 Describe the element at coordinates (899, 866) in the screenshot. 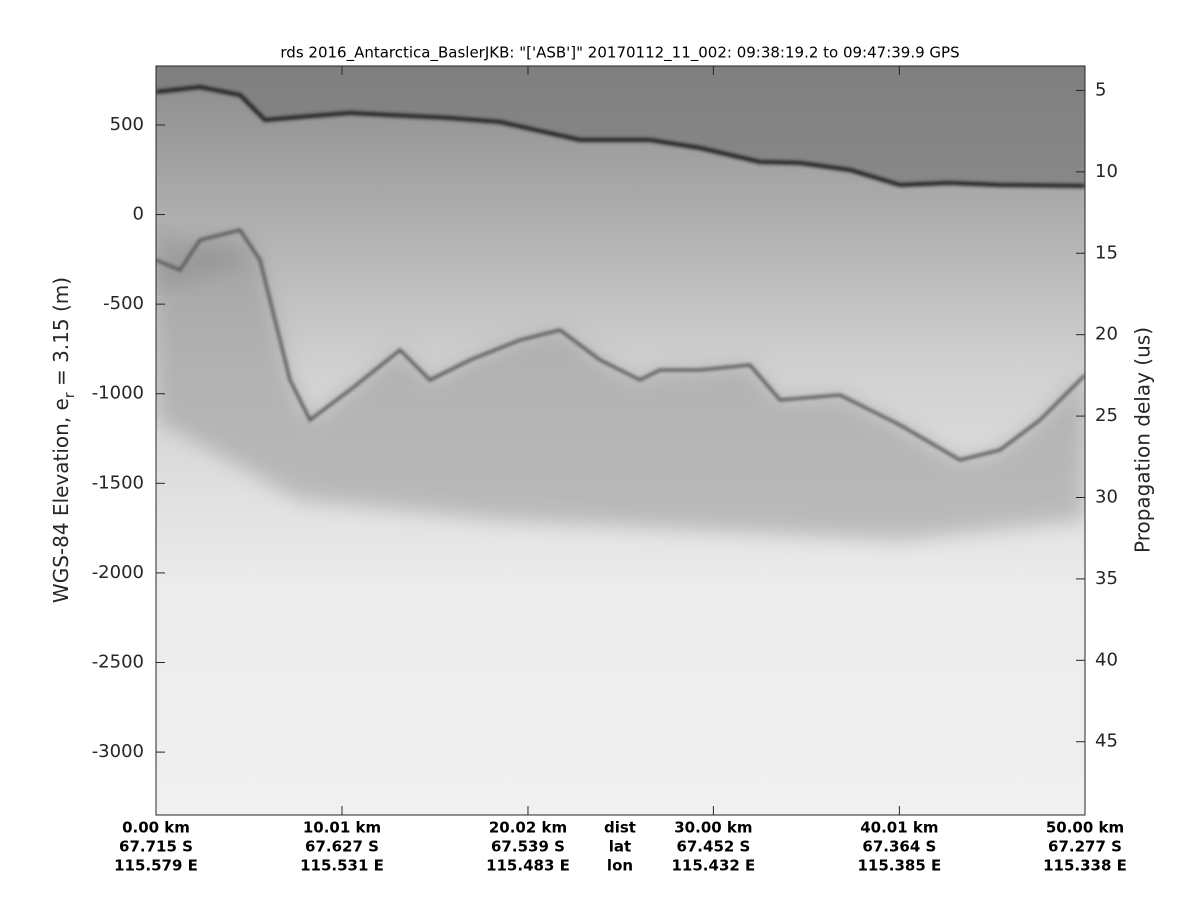

I see `lon-label: 115.385 E` at that location.